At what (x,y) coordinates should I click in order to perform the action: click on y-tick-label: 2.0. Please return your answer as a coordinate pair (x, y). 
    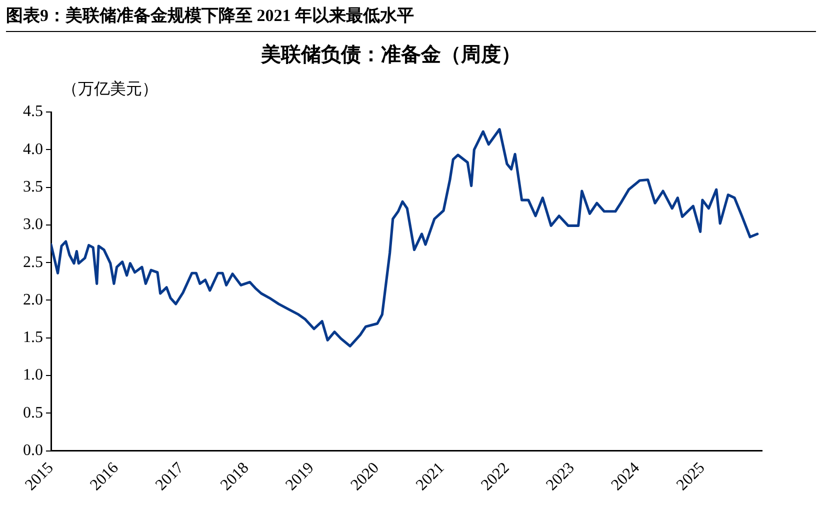
    Looking at the image, I should click on (33, 299).